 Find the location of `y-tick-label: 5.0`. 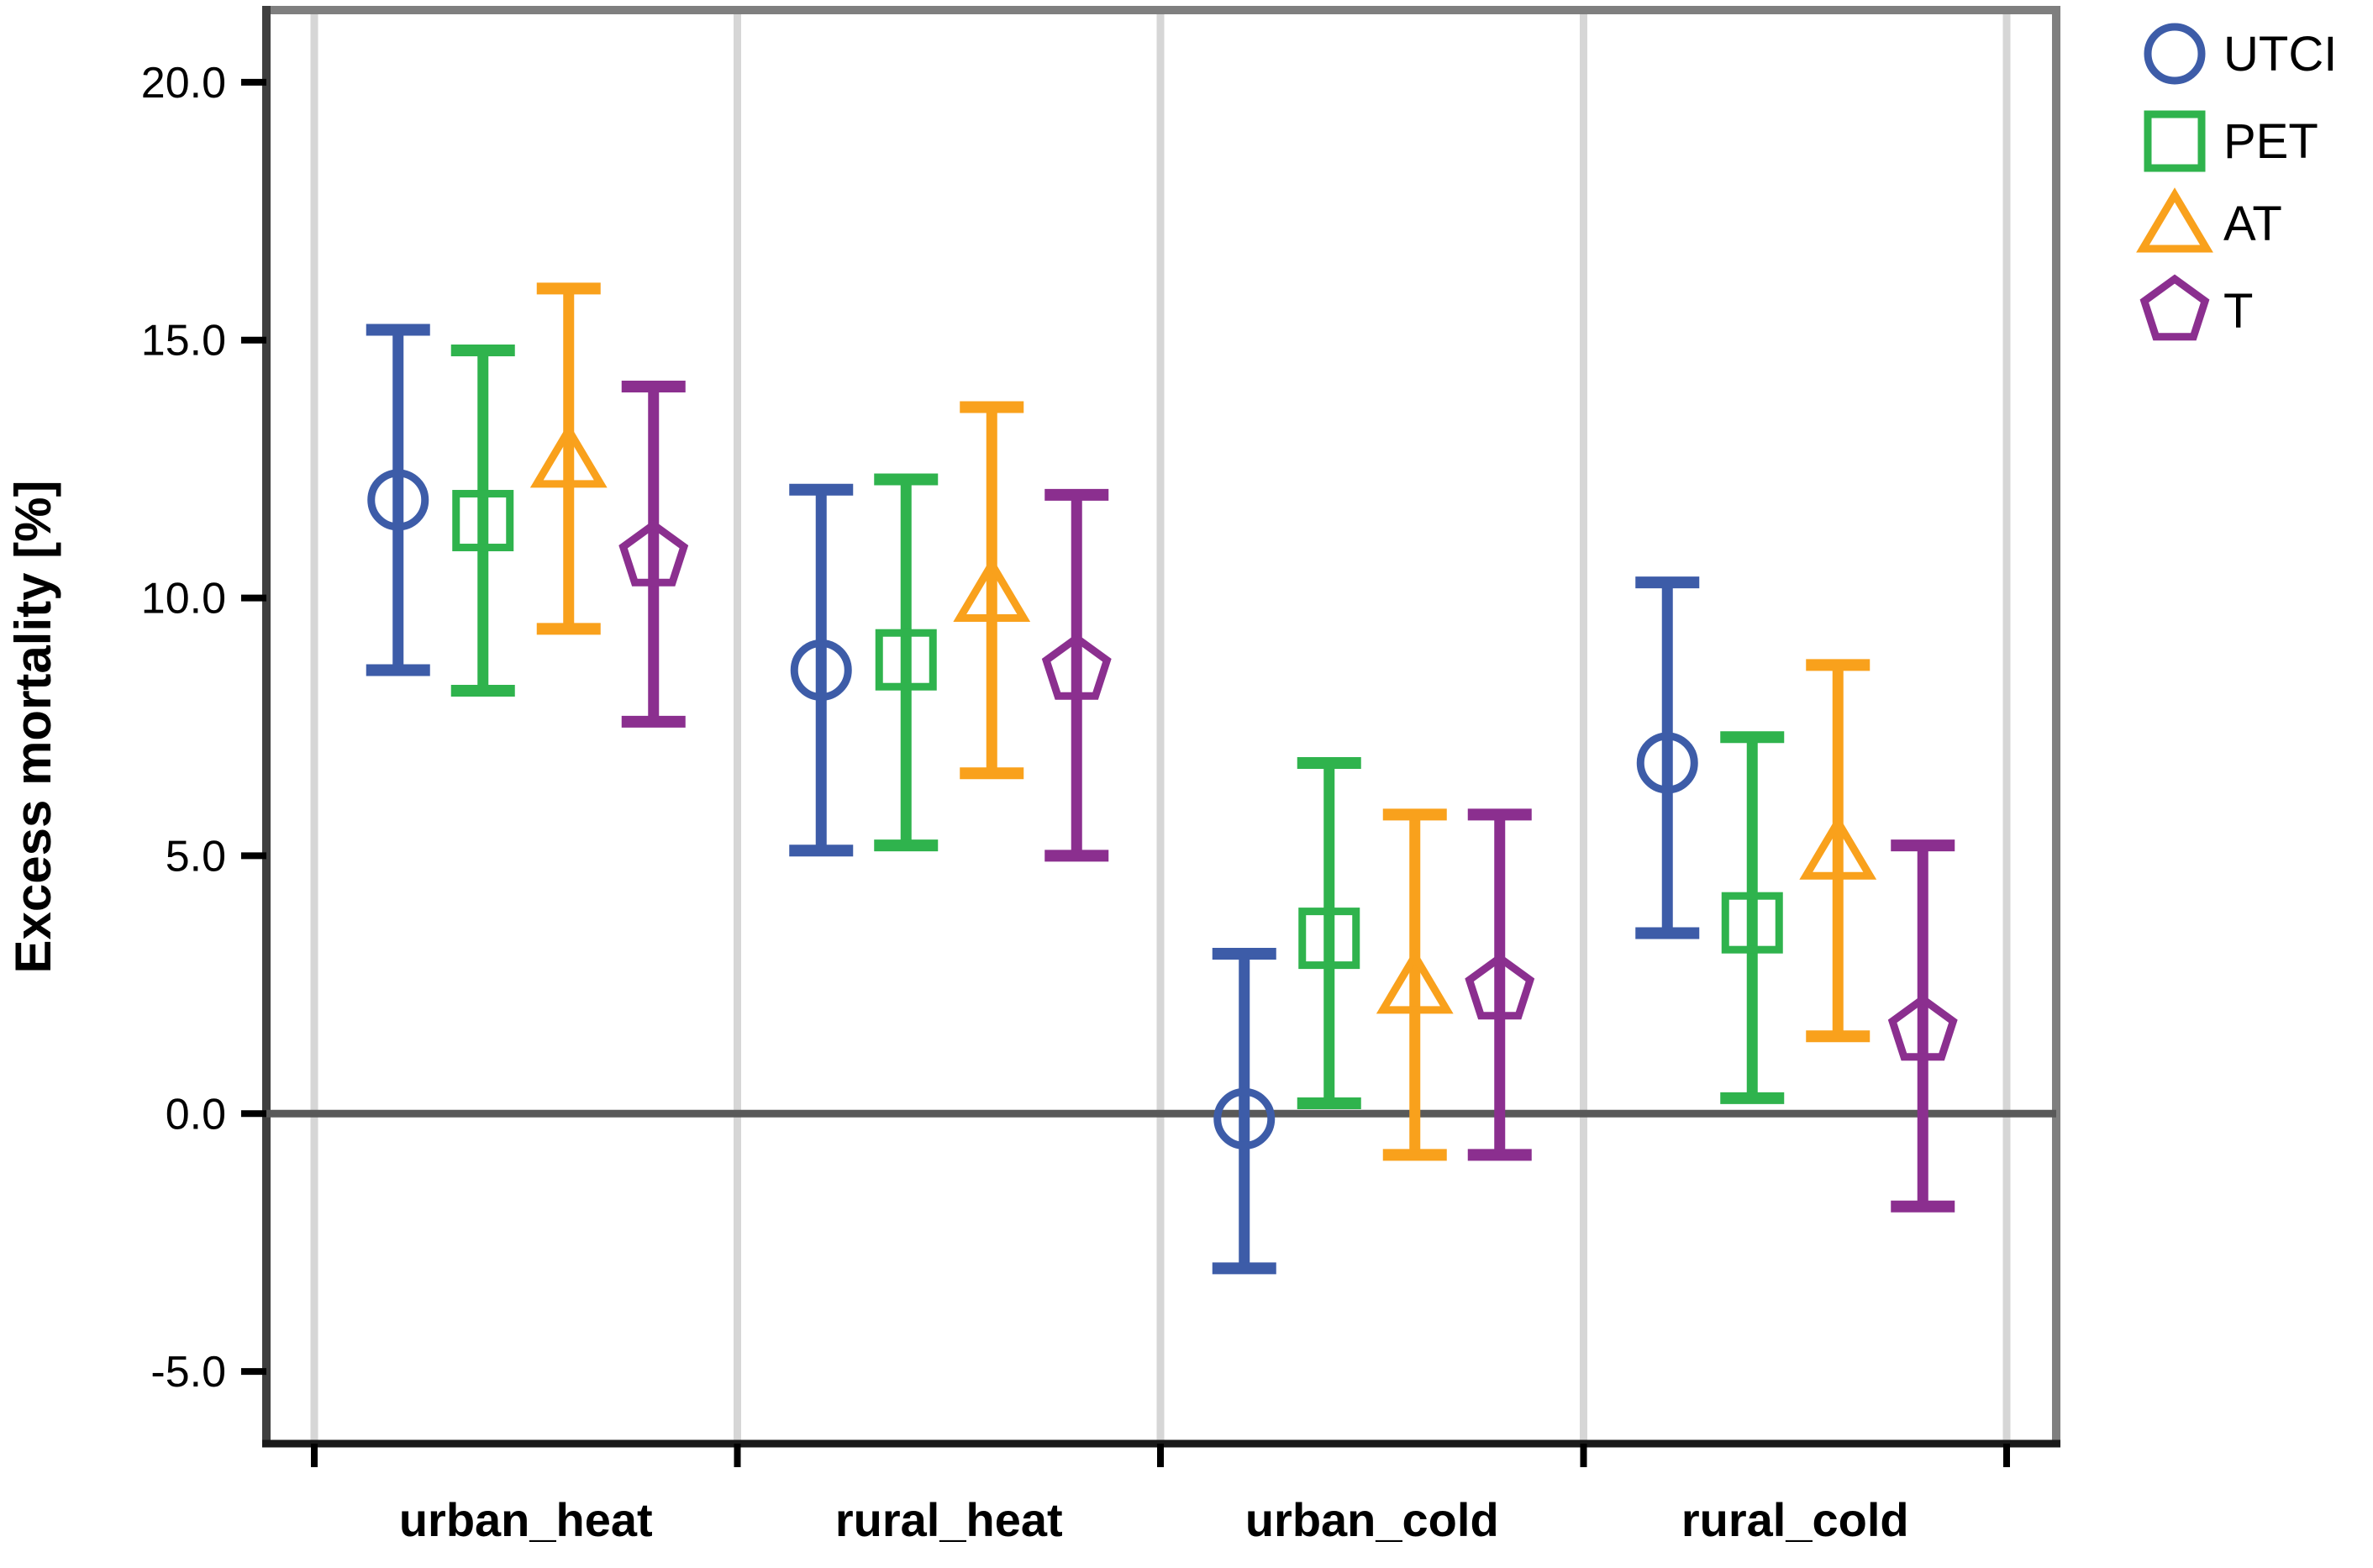

y-tick-label: 5.0 is located at coordinates (196, 857).